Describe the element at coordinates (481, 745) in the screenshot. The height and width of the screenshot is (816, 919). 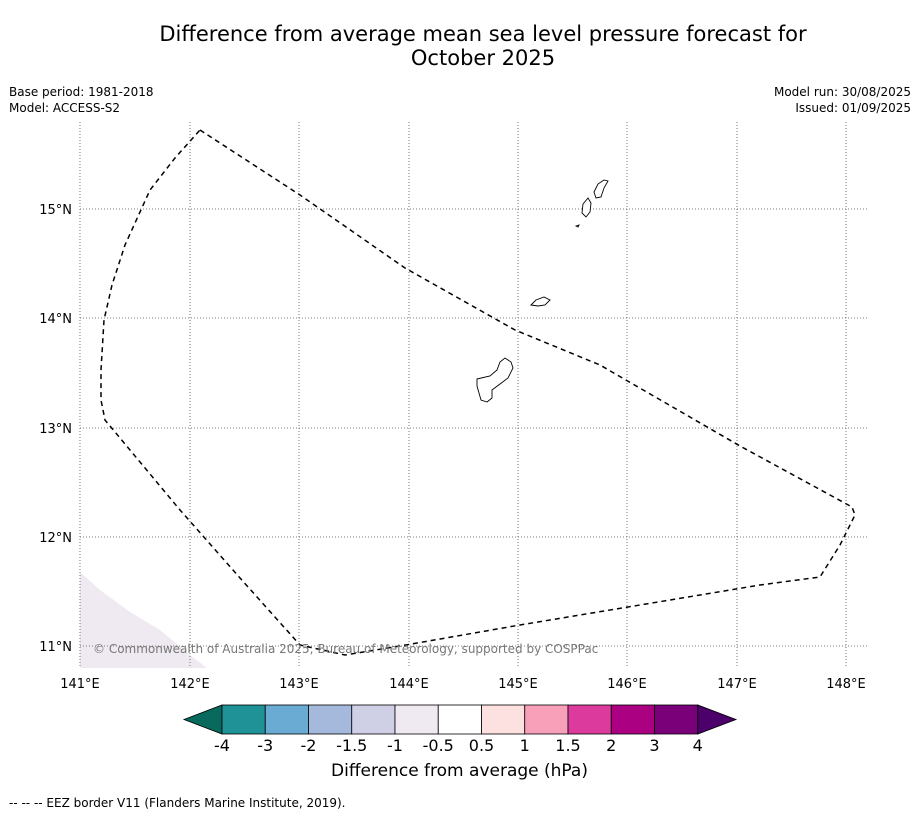
I see `cb-label-6: 0.5` at that location.